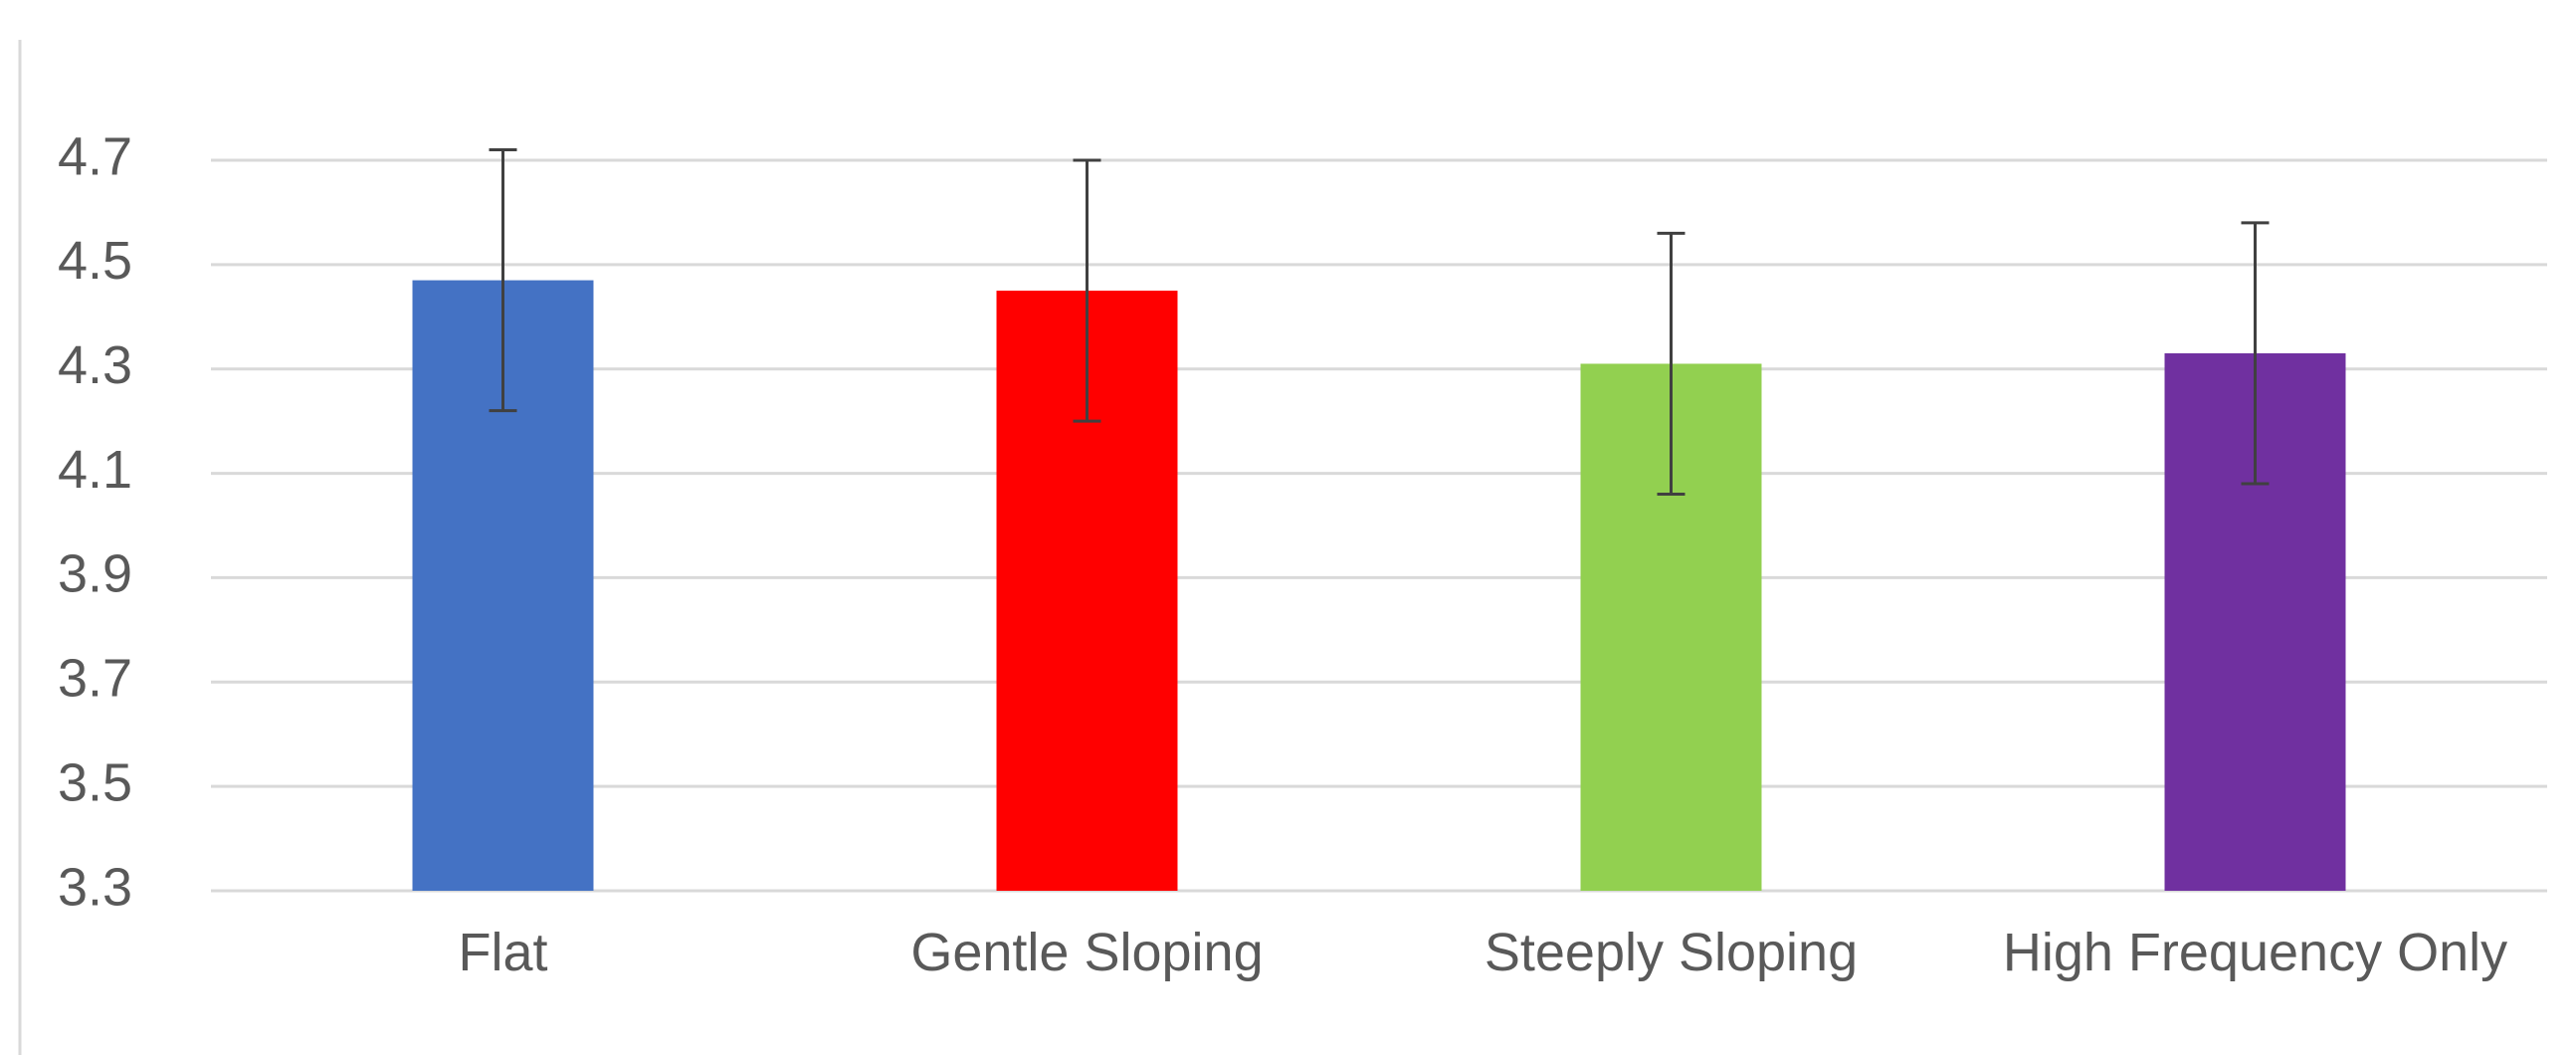 This screenshot has height=1055, width=2576. What do you see at coordinates (95, 782) in the screenshot?
I see `y-tick-label: 3.5` at bounding box center [95, 782].